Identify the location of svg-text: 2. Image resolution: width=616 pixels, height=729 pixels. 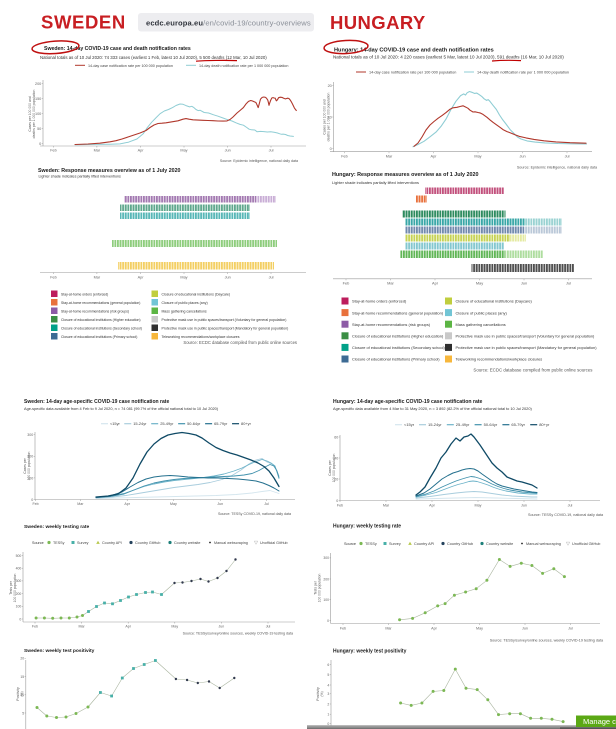
(328, 704).